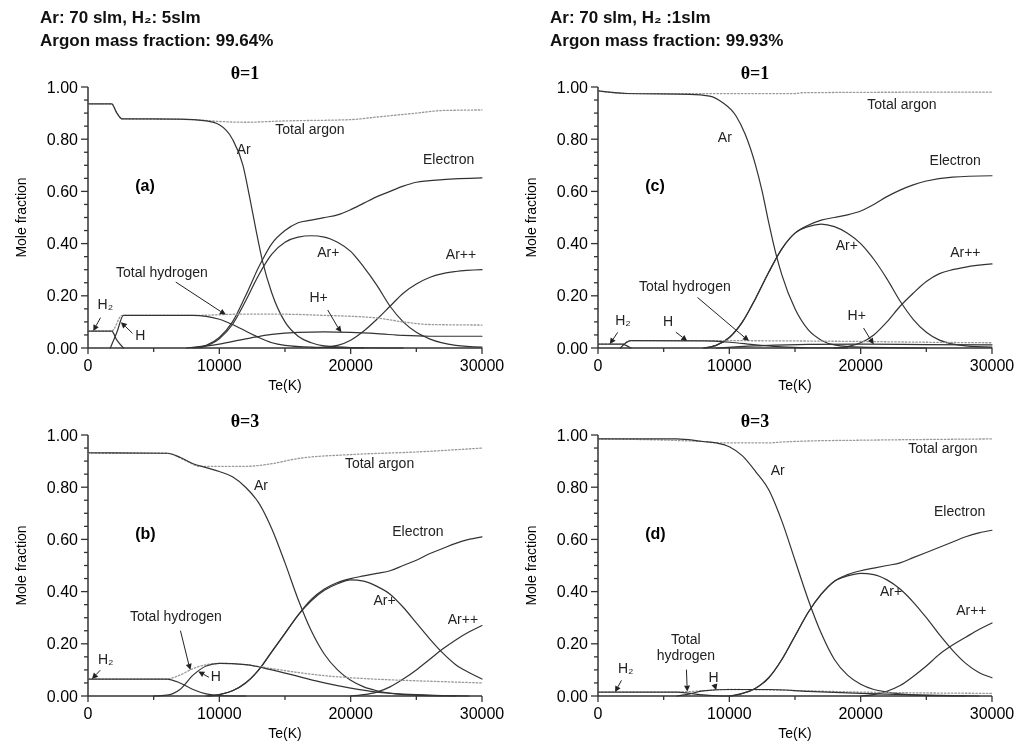 This screenshot has height=755, width=1026. What do you see at coordinates (667, 29) in the screenshot?
I see `chart-subtitle: Ar: 70 slm, H₂ :1slm Argon mass fraction: 99.93%` at bounding box center [667, 29].